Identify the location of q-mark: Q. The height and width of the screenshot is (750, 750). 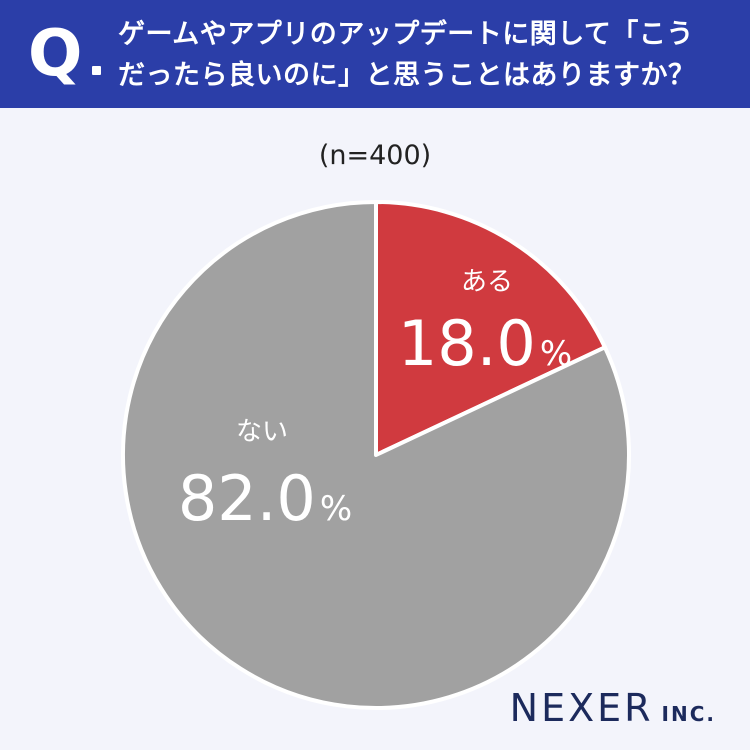
(55, 54).